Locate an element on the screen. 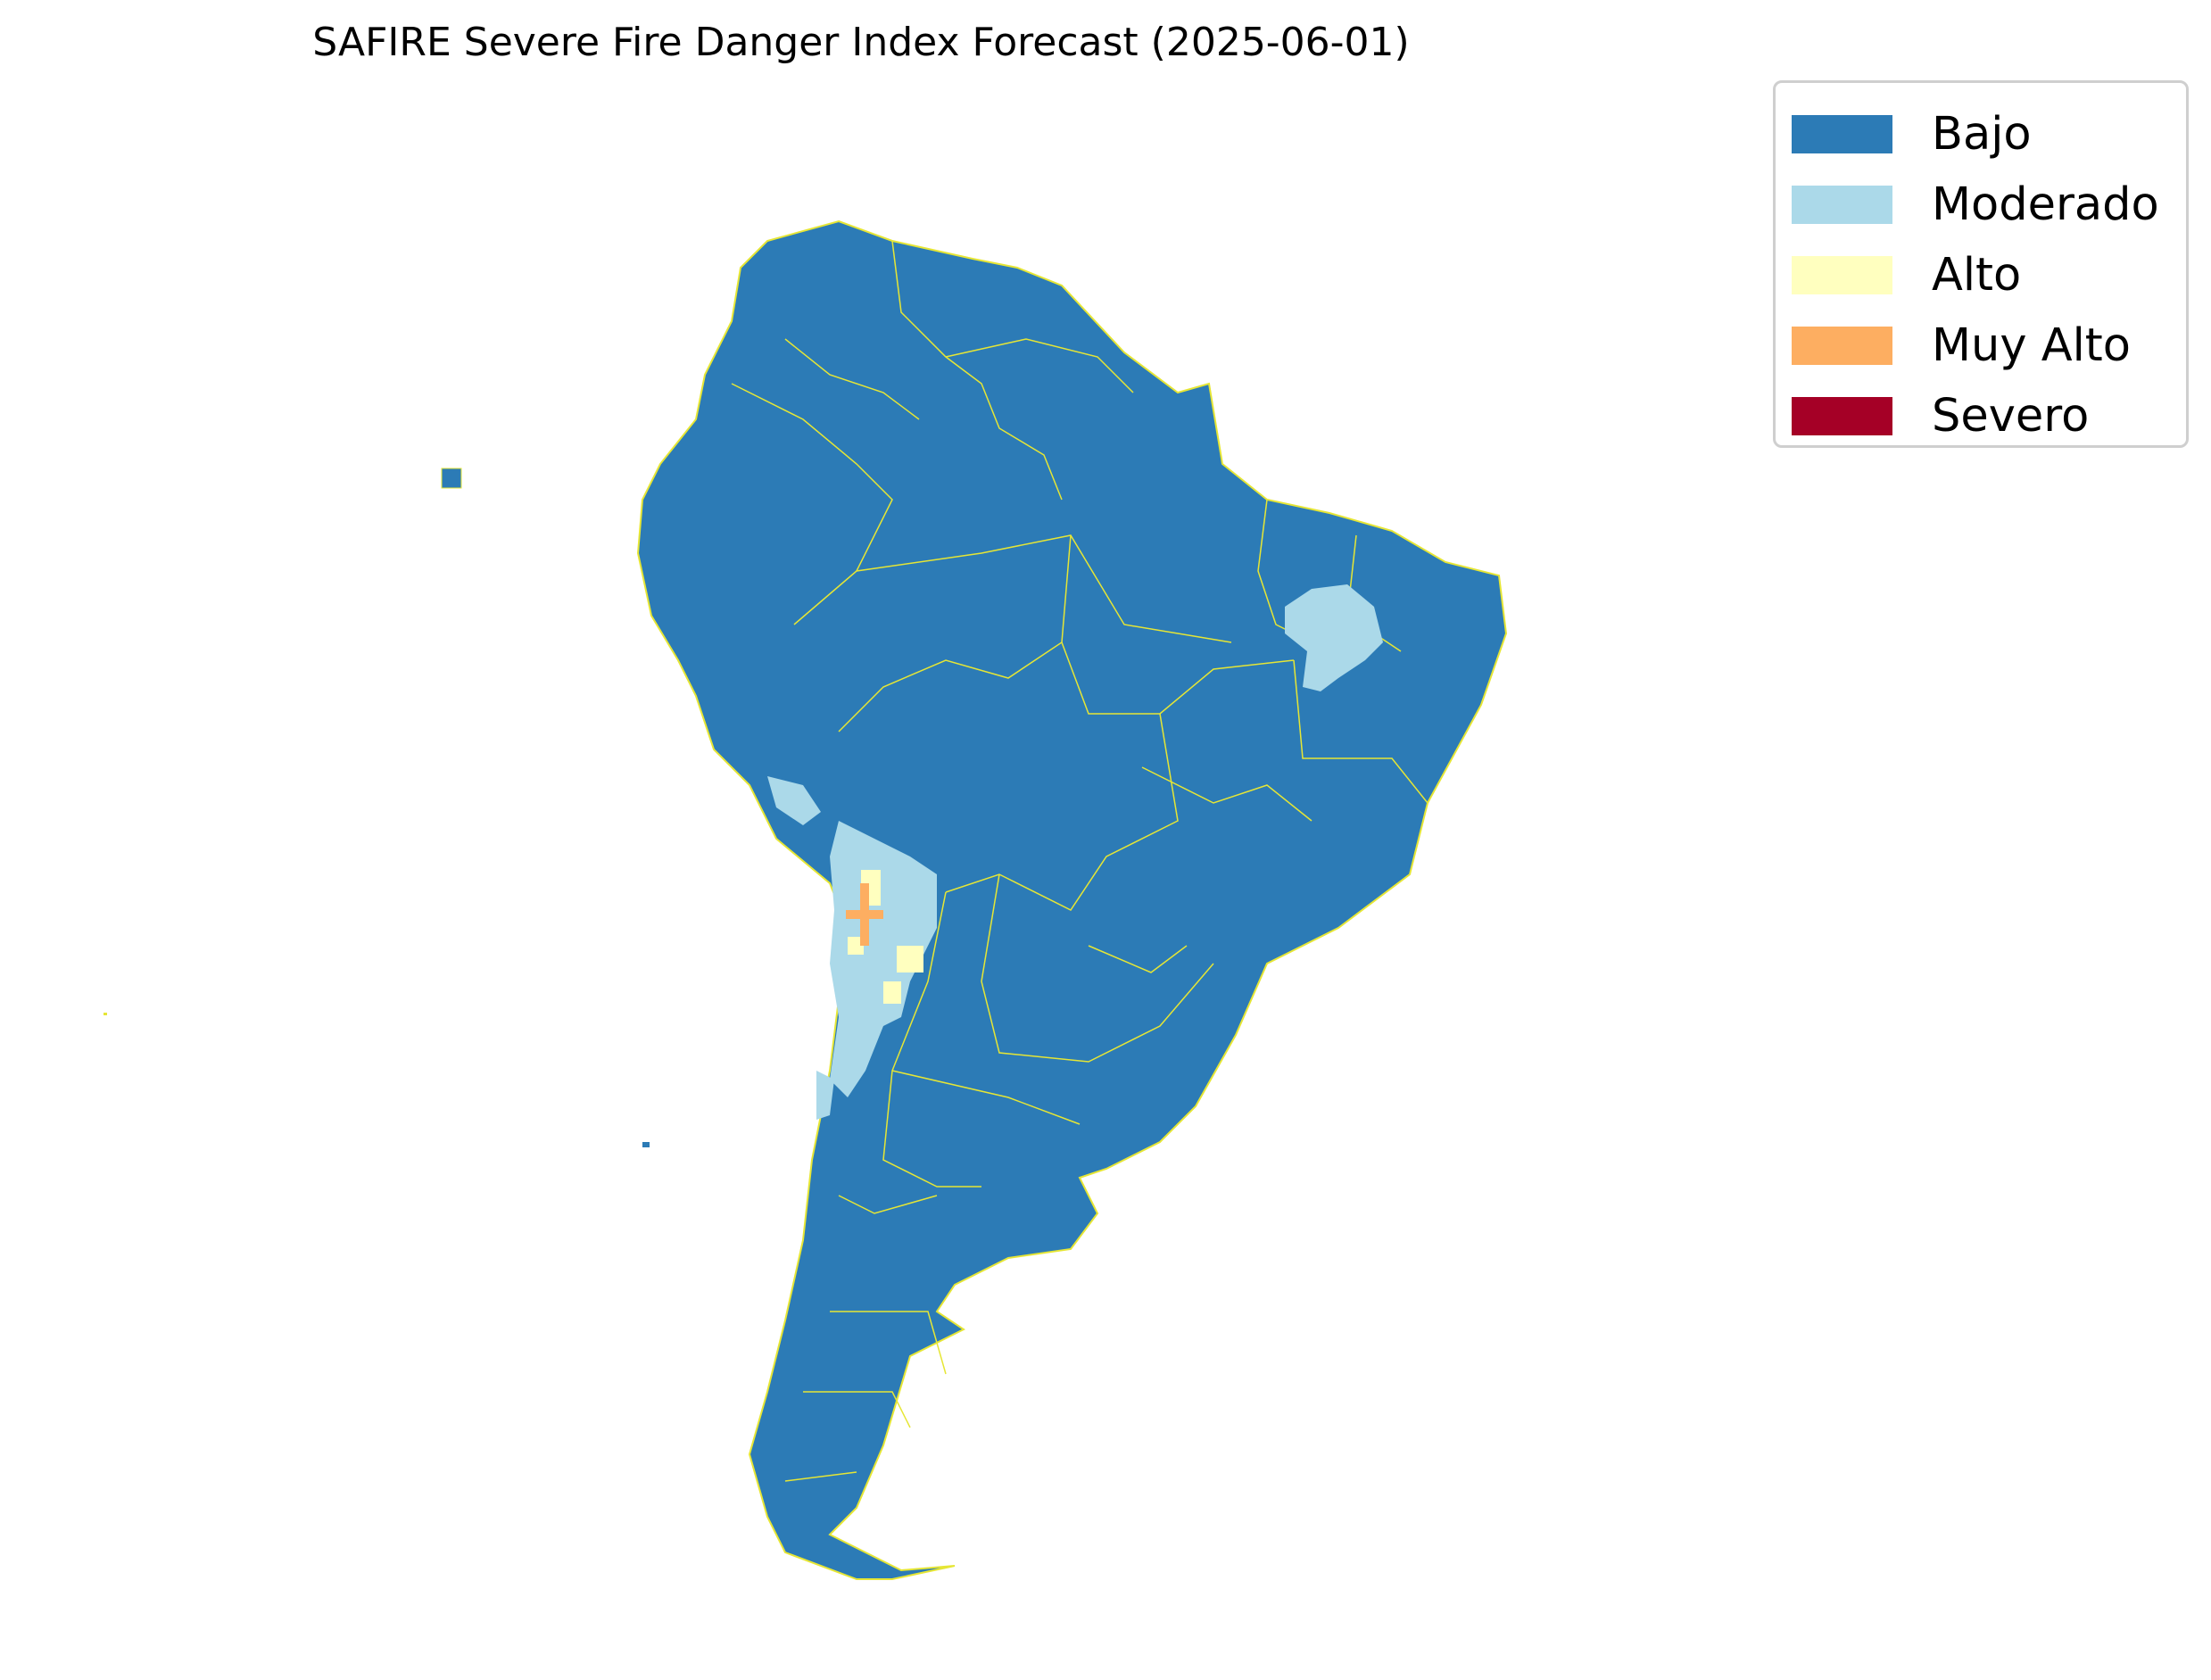 The height and width of the screenshot is (1680, 2211). muy-alto-region is located at coordinates (864, 914).